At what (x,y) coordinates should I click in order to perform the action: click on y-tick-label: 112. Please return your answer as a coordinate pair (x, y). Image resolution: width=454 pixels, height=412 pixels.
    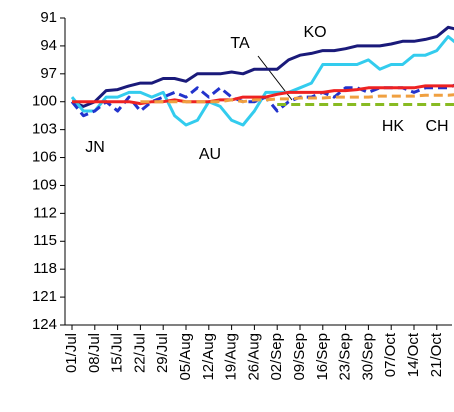
    Looking at the image, I should click on (45, 212).